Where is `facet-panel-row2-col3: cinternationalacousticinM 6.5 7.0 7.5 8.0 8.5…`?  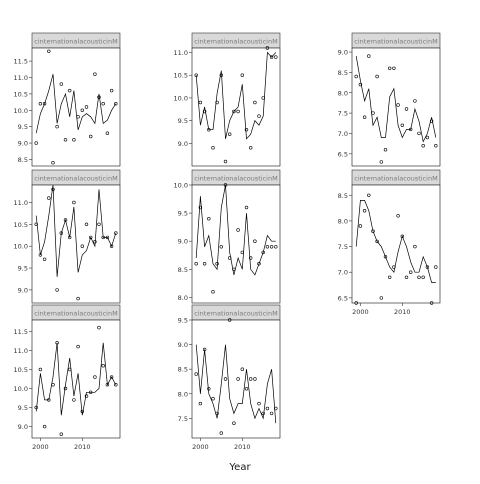 facet-panel-row2-col3: cinternationalacousticinM 6.5 7.0 7.5 8.0 8.5… is located at coordinates (389, 242).